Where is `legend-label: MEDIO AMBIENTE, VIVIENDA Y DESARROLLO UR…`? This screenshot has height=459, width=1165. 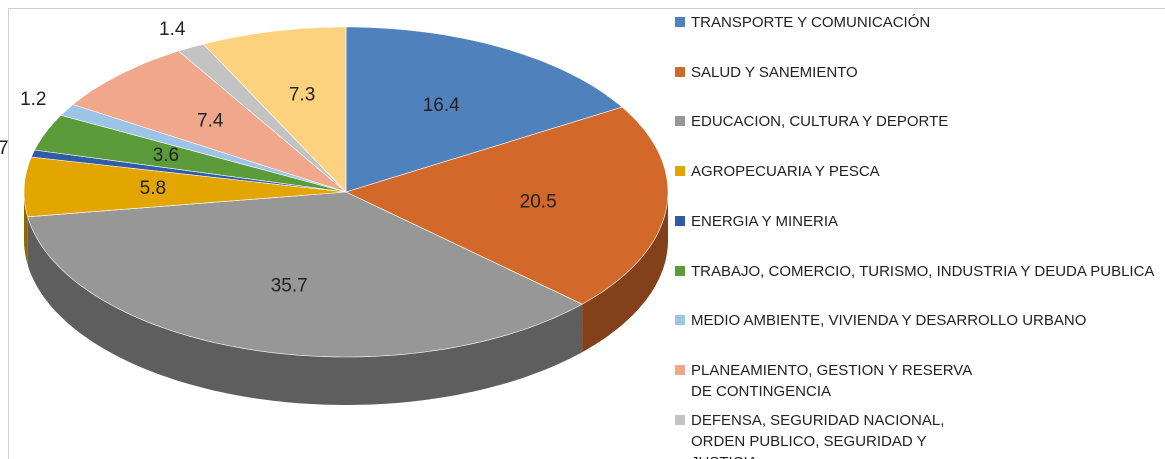 legend-label: MEDIO AMBIENTE, VIVIENDA Y DESARROLLO UR… is located at coordinates (889, 321).